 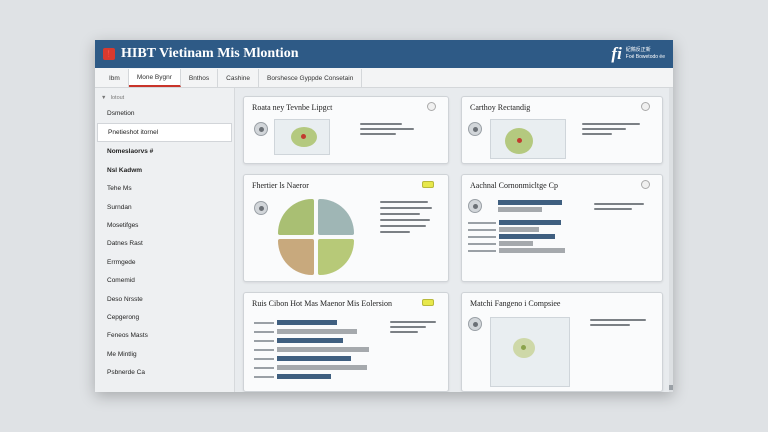 I want to click on tab-borshesce: Borshesce Gyppde Consetain, so click(x=311, y=78).